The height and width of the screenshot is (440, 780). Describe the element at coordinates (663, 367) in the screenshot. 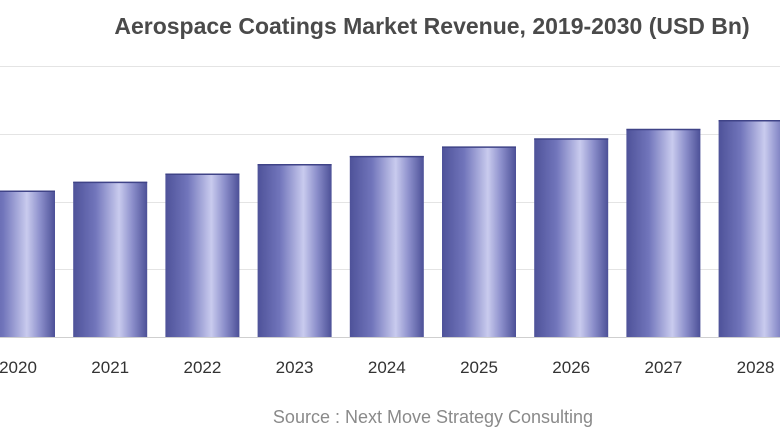

I see `x-tick-label-2027: 2027` at that location.